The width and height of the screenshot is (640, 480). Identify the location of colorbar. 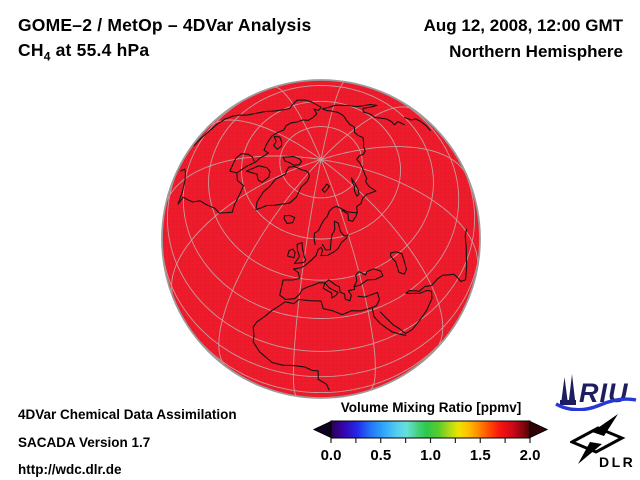
(430, 431).